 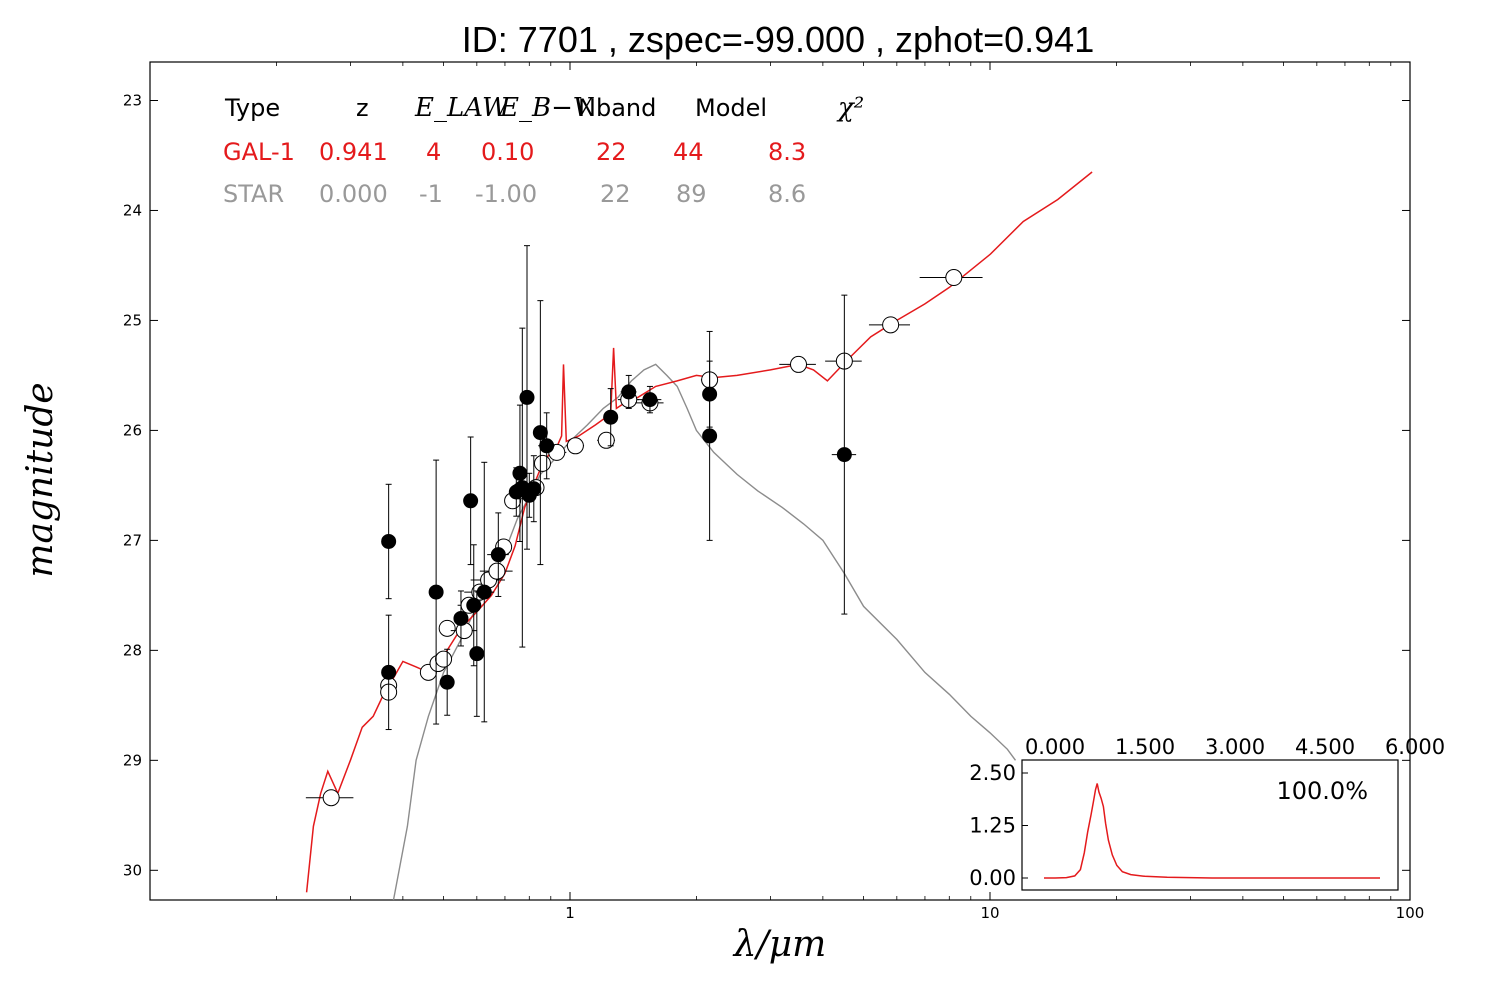 I want to click on y-tick-label: 23, so click(x=132, y=100).